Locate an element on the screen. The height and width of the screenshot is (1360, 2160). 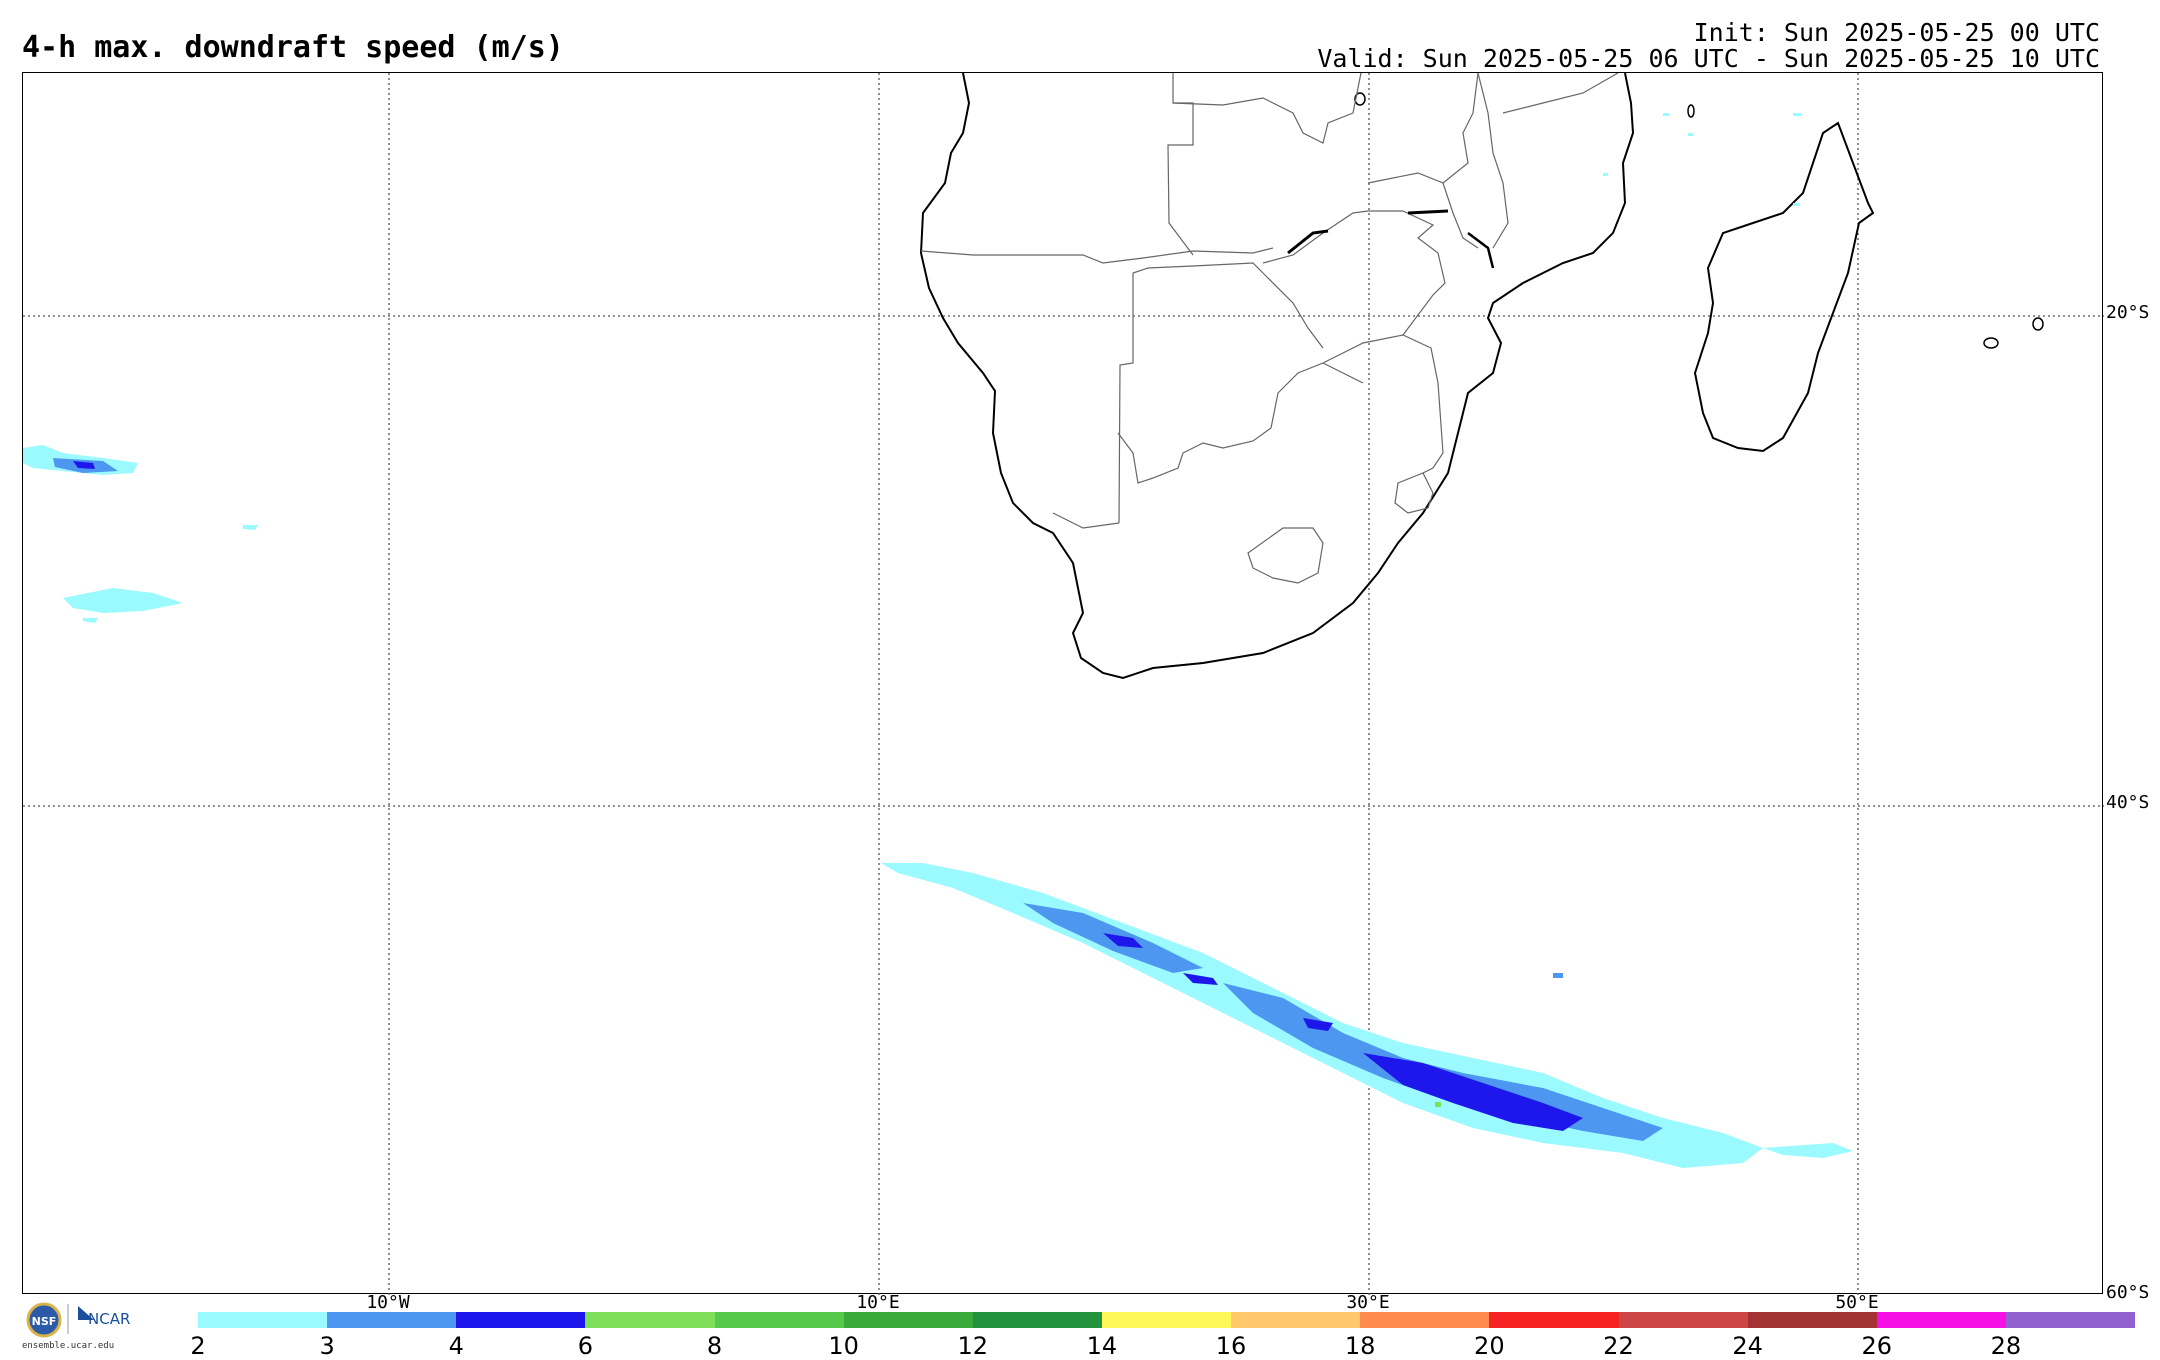
colorbar-tick-label: 4 is located at coordinates (456, 1346).